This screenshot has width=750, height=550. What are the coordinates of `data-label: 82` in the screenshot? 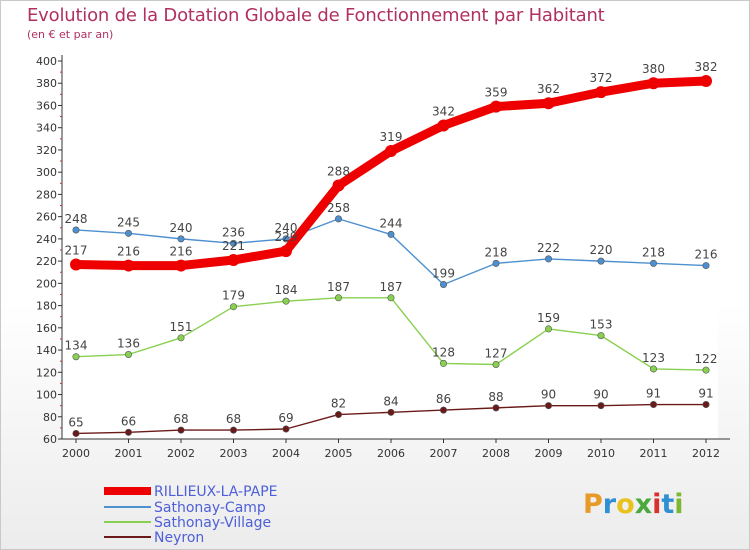 It's located at (338, 404).